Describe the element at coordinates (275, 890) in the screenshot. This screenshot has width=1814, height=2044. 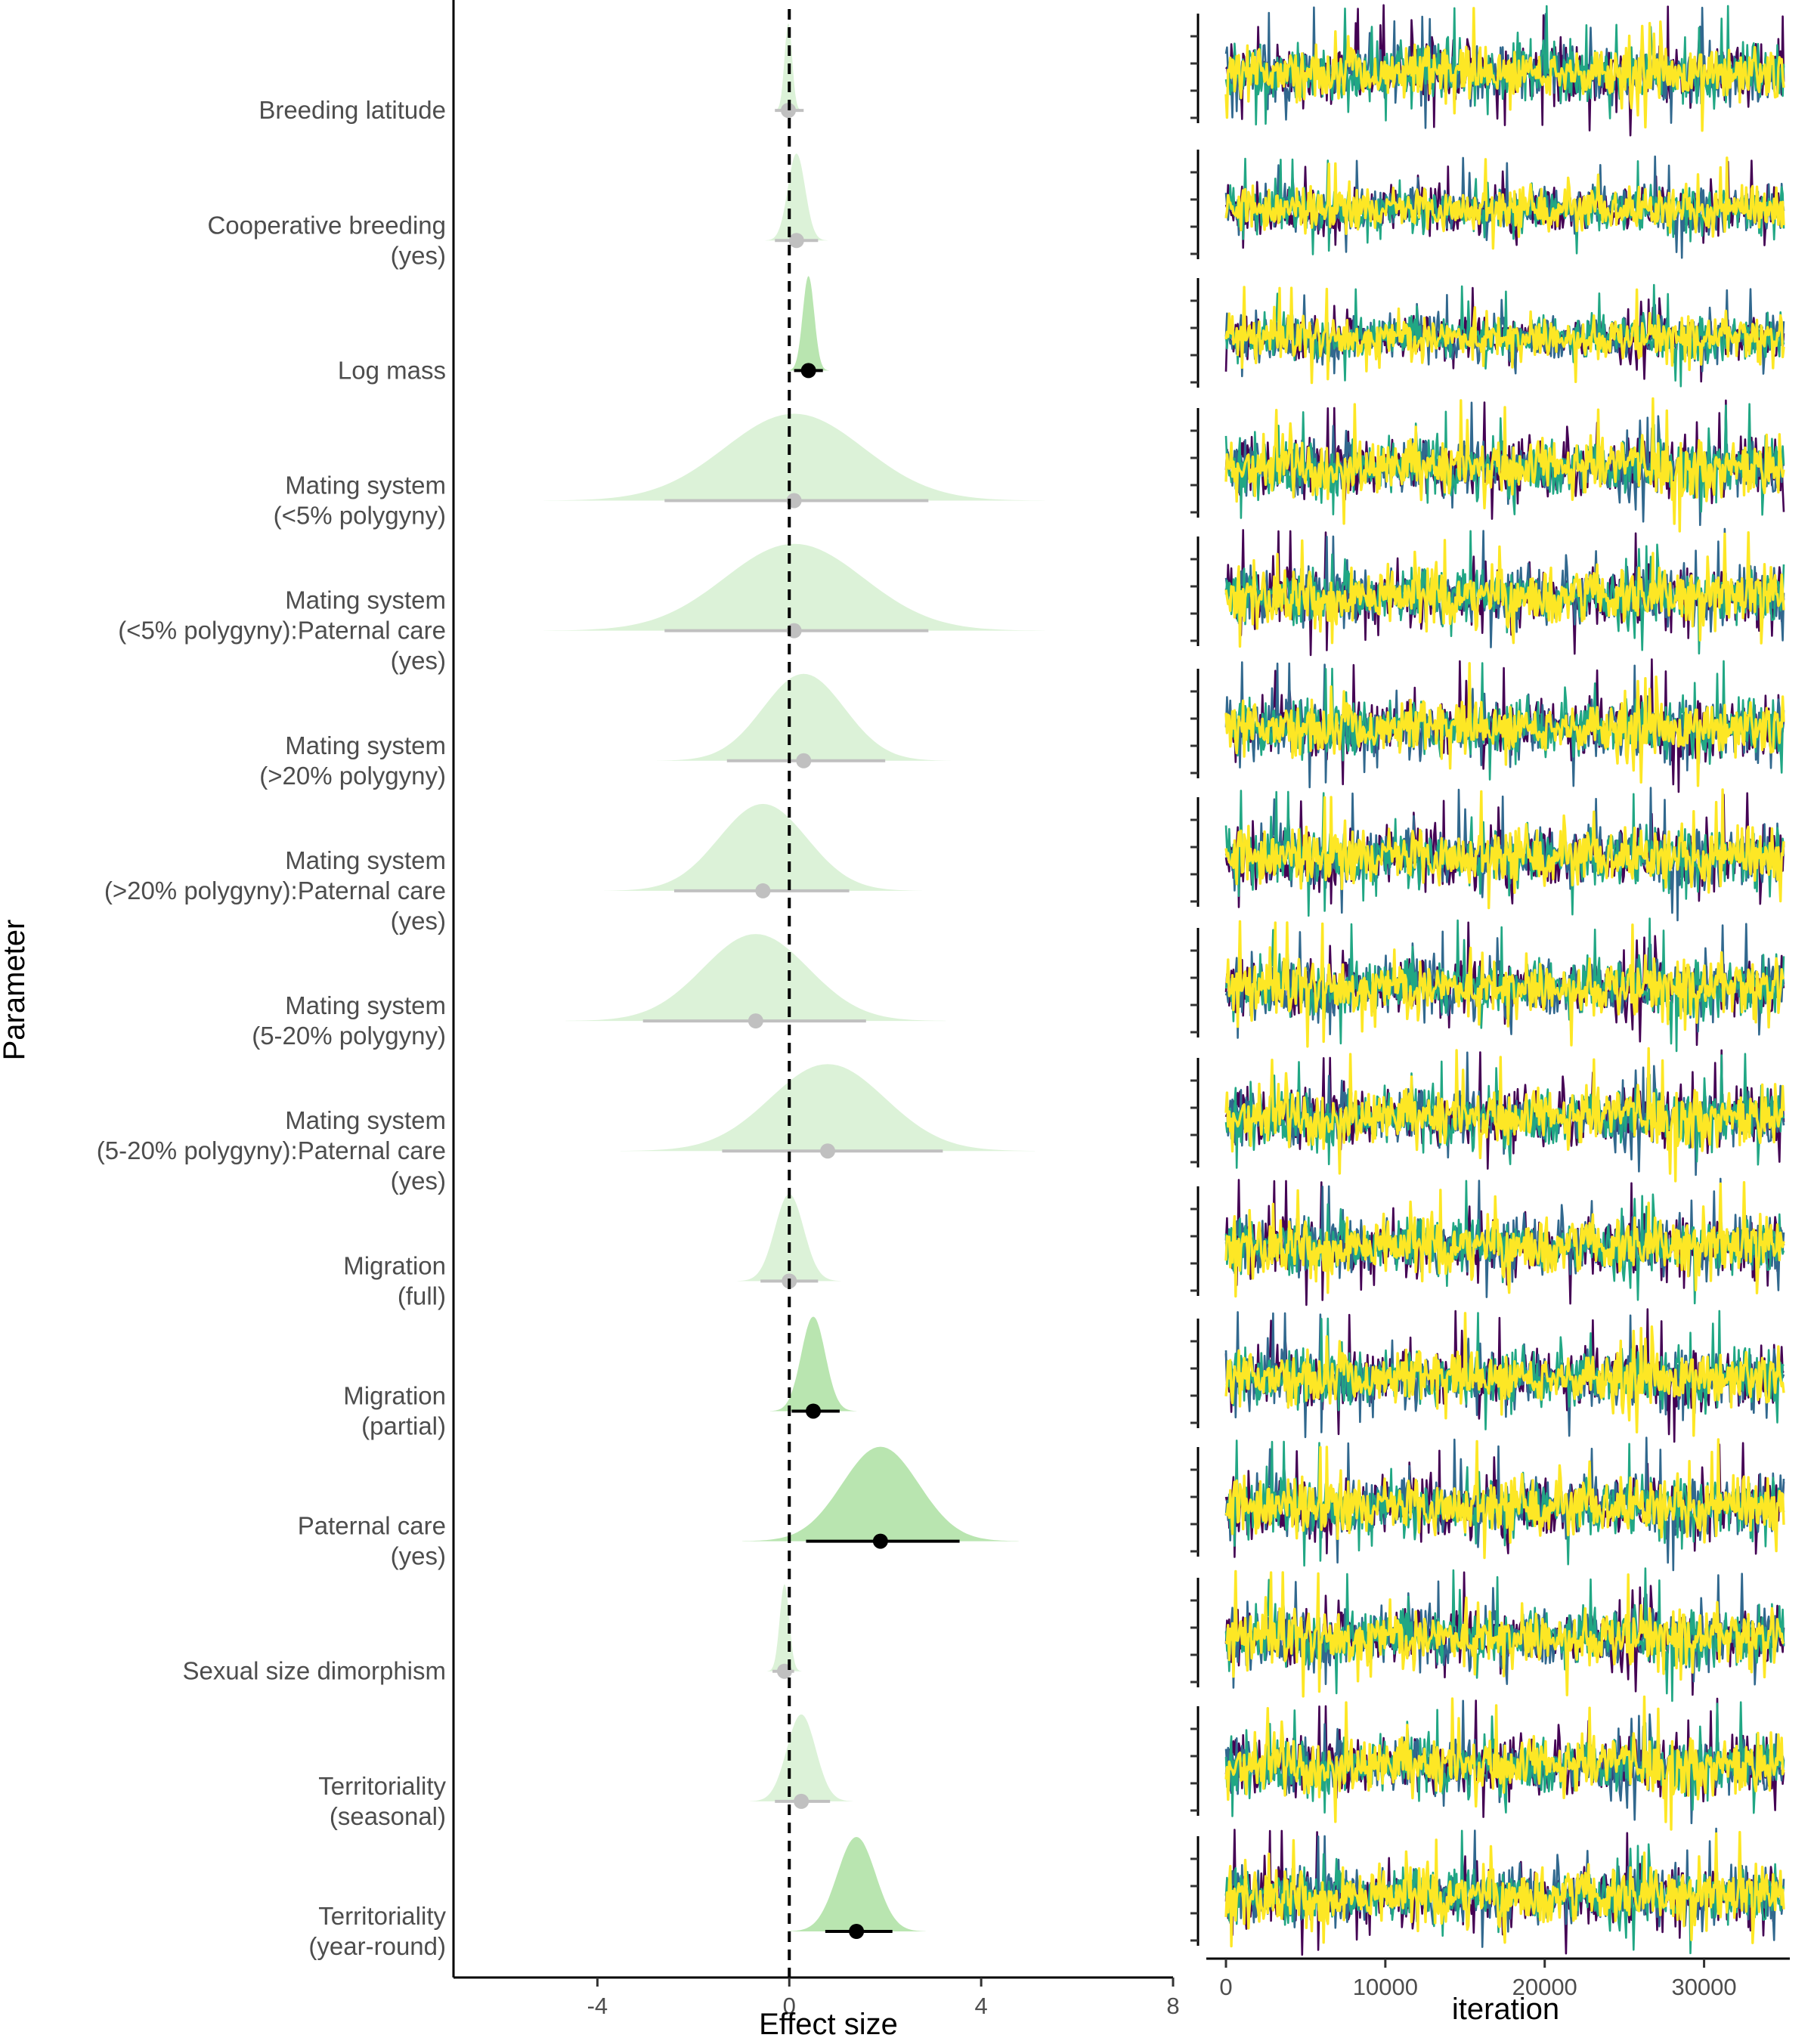
I see `parameter-label: (>20% polygyny):Paternal care` at that location.